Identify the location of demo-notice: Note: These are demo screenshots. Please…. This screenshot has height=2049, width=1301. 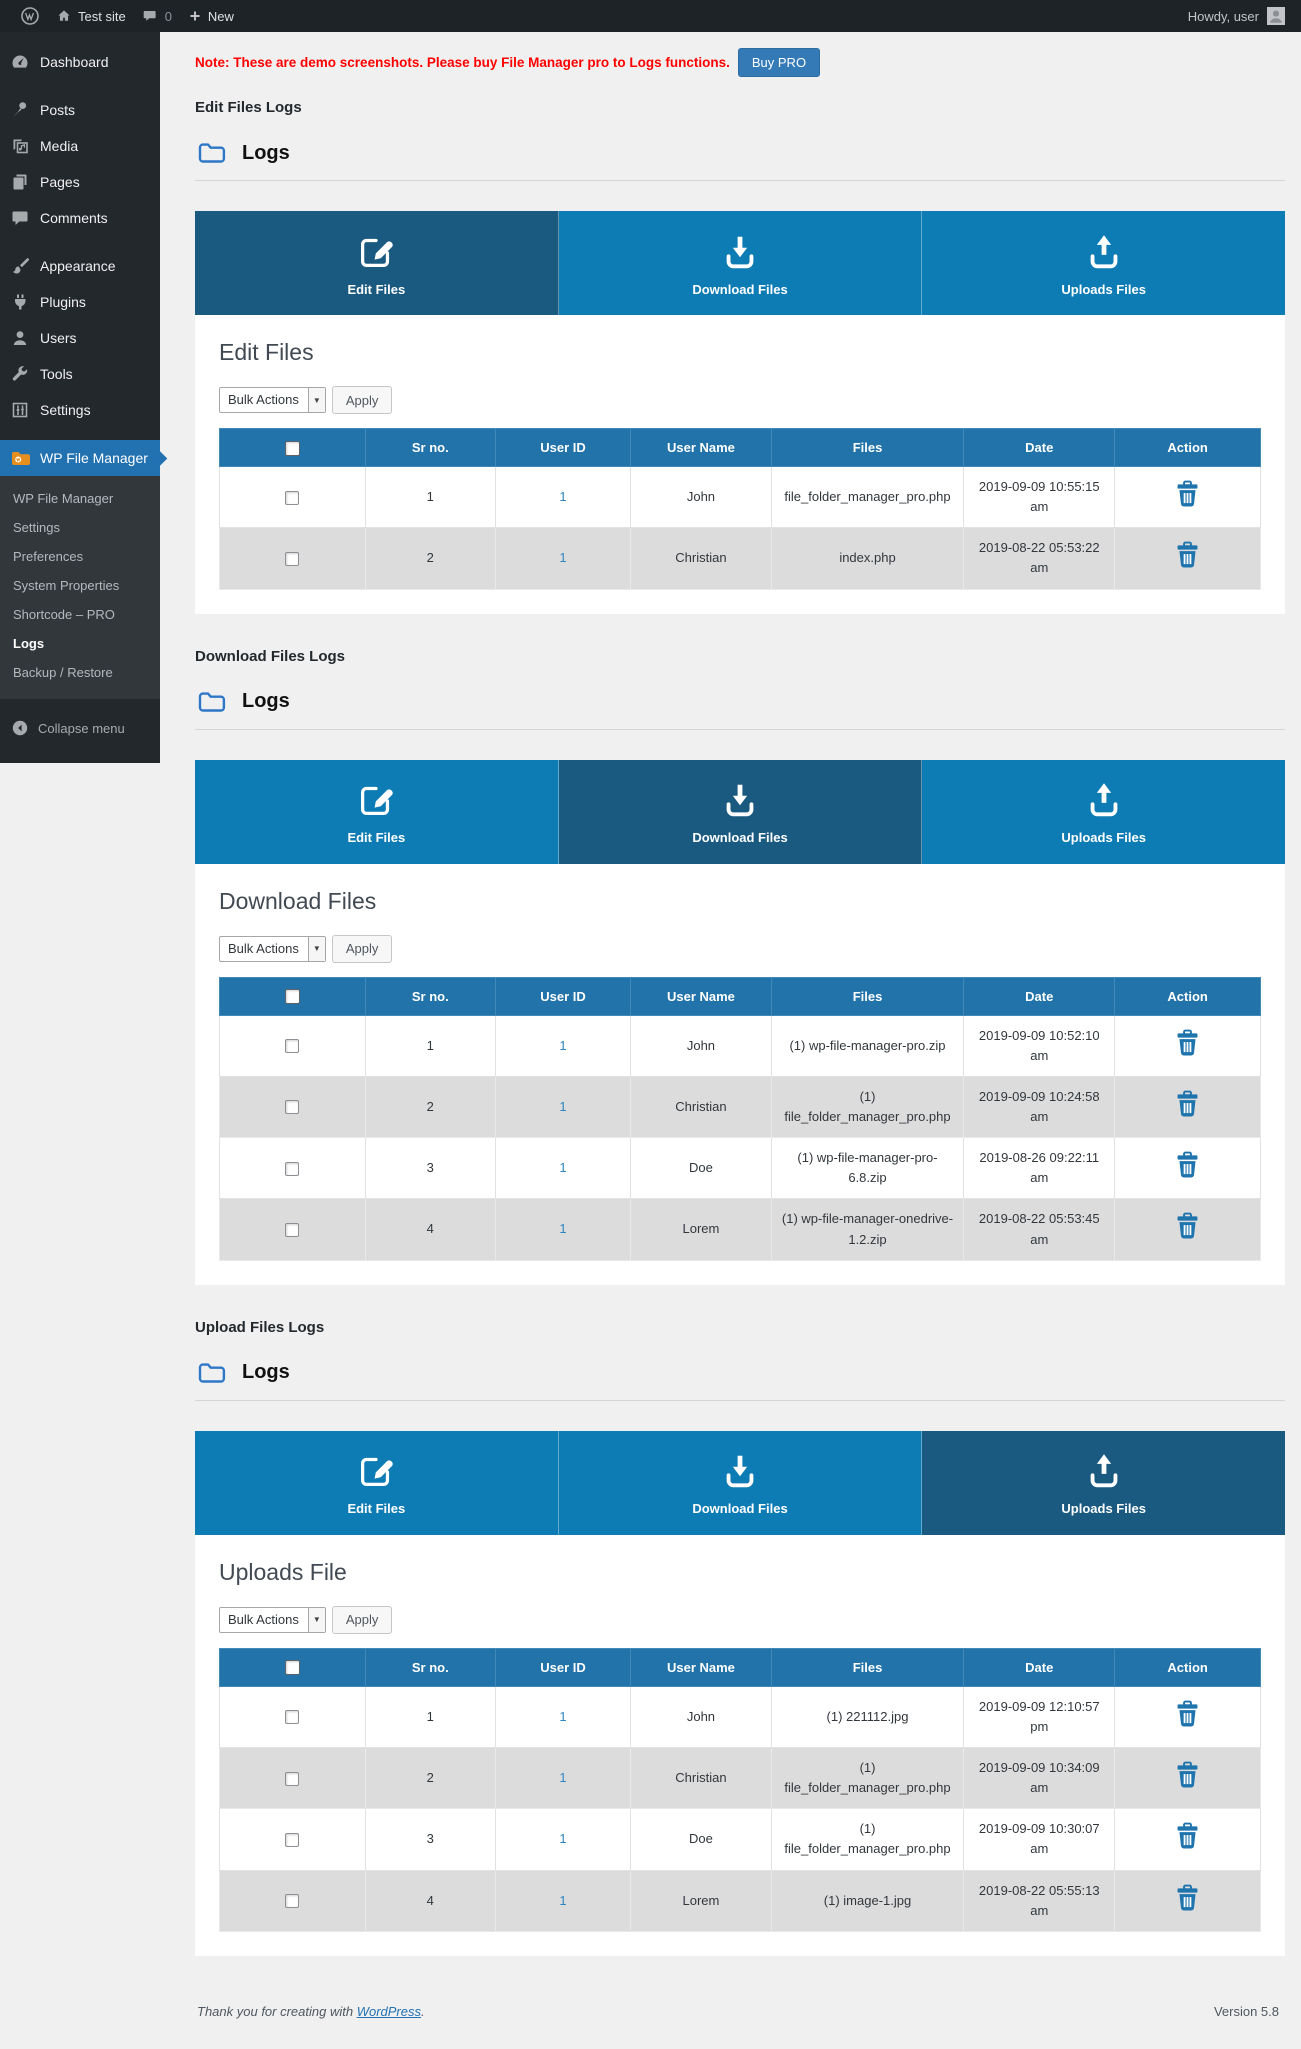
(462, 62).